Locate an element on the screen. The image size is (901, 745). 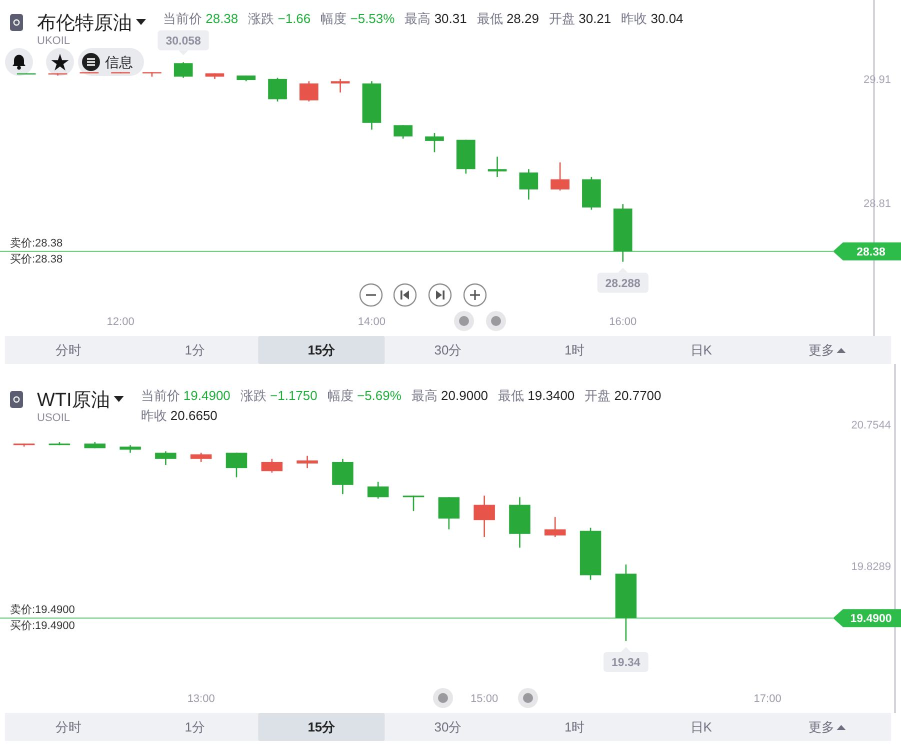
text: 28.288 is located at coordinates (622, 284).